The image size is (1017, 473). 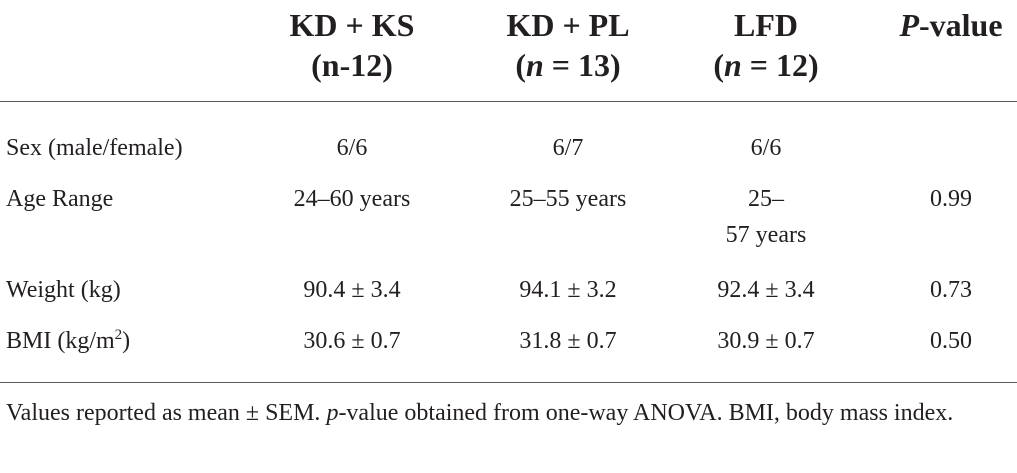 I want to click on cell-sex-kd-ks: 6/6, so click(x=352, y=148).